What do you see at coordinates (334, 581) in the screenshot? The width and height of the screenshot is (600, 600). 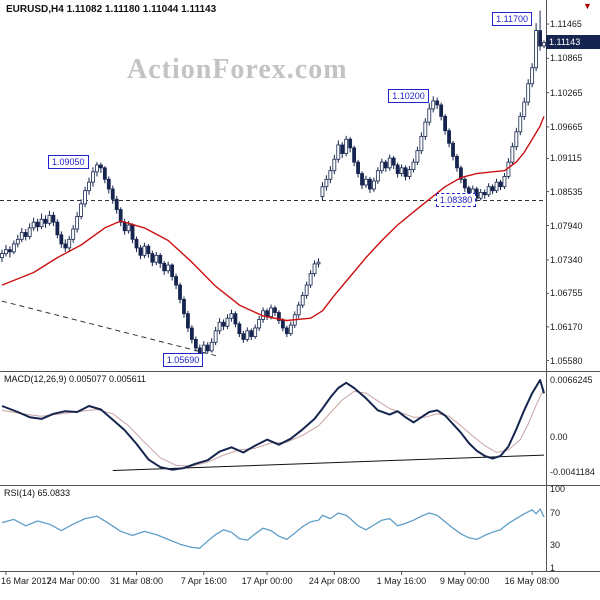 I see `time-axis-label: 24 Apr 08:00` at bounding box center [334, 581].